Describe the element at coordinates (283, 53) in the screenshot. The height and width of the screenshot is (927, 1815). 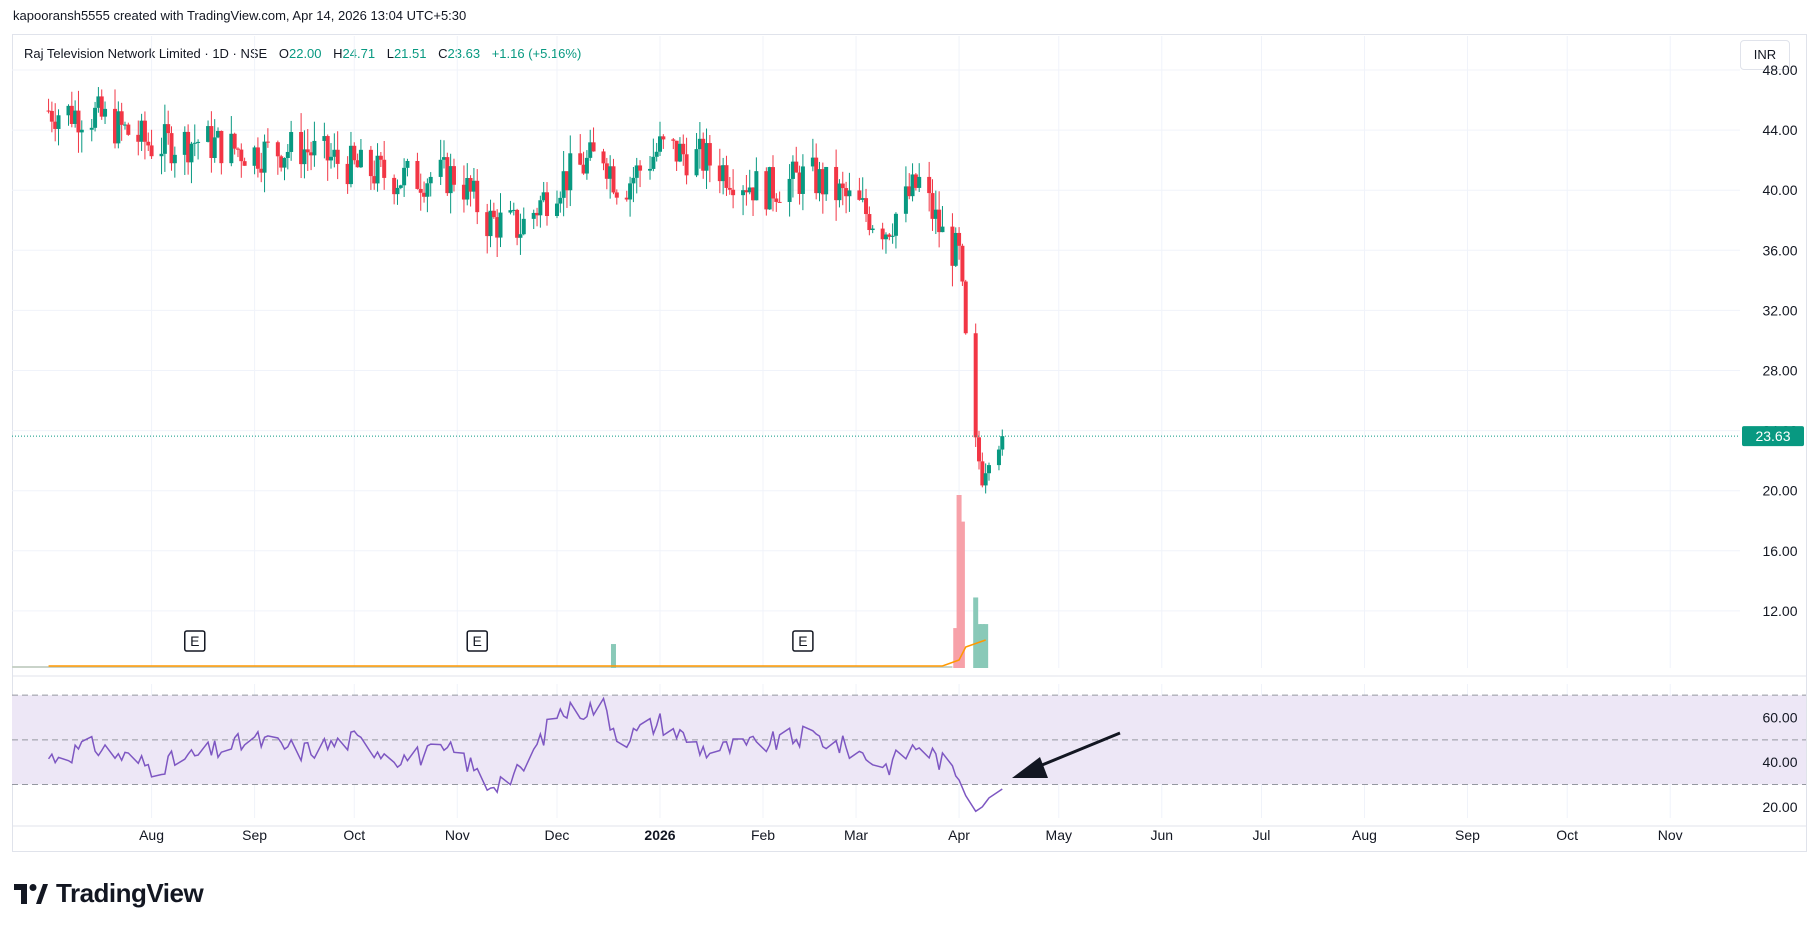
I see `legend-open-label: O` at that location.